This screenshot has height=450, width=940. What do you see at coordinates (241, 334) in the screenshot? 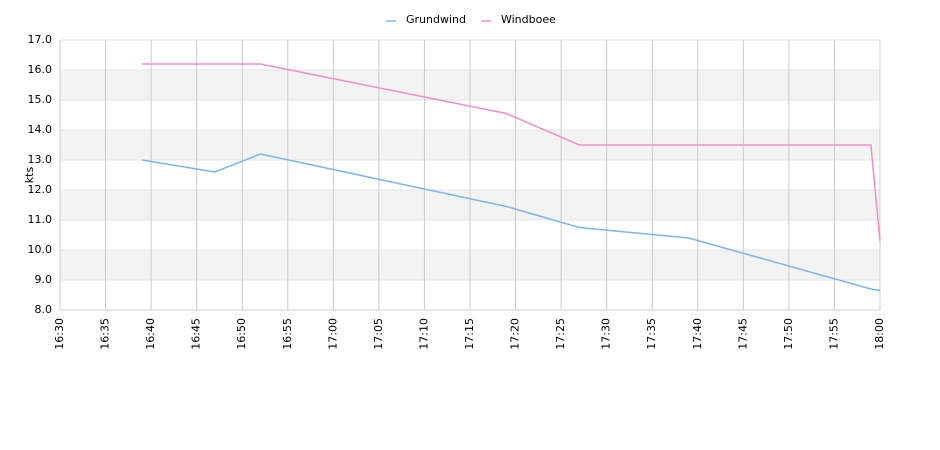
I see `x-tick-label: 16:50` at bounding box center [241, 334].